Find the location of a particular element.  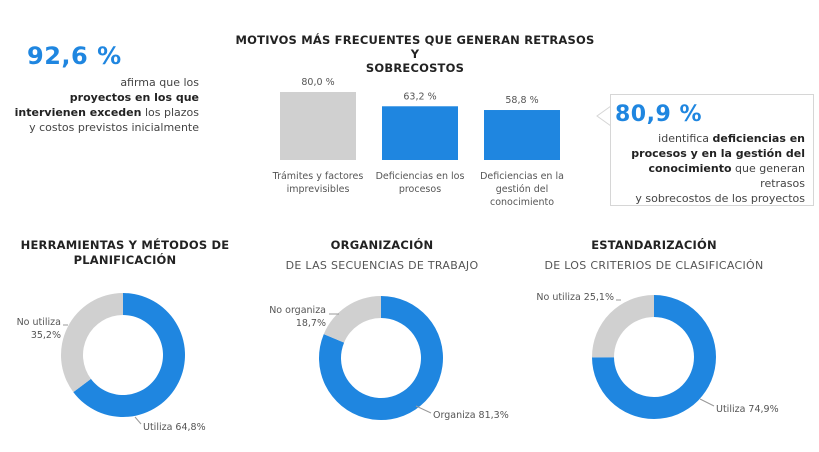

bar-value-label-1: 63,2 % is located at coordinates (419, 96).